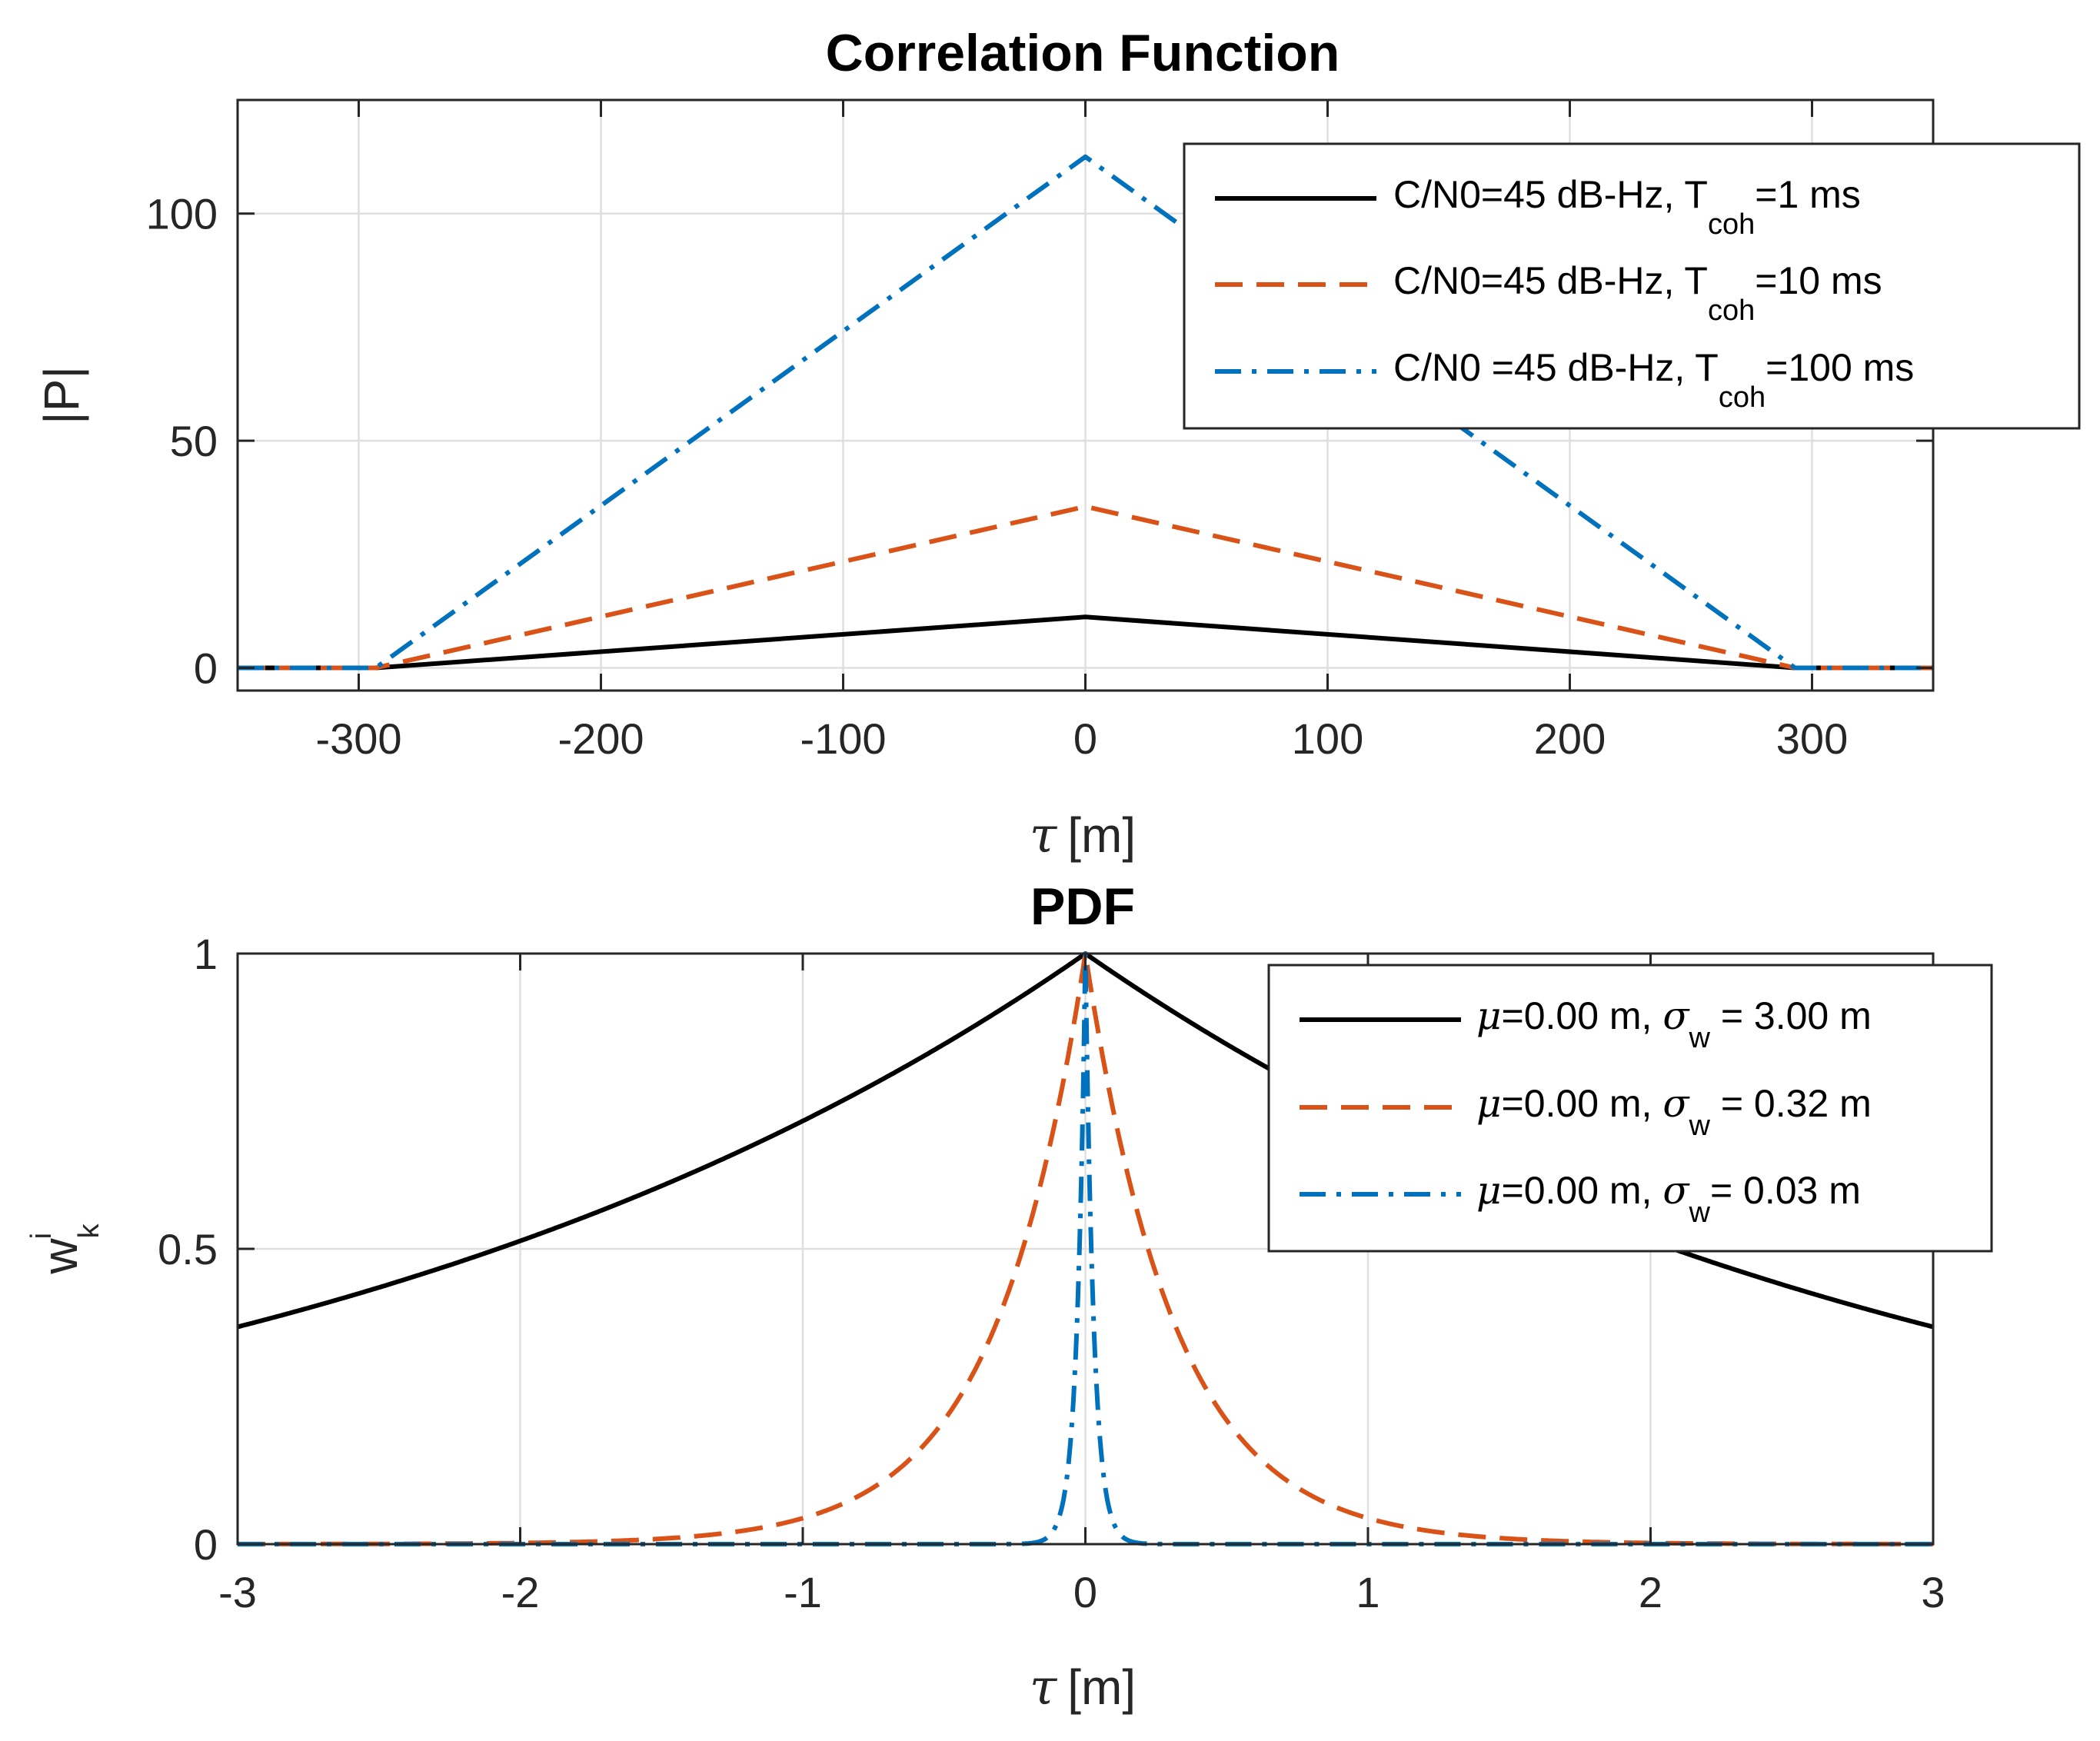  I want to click on legend-entry-10ms: C/N0=45 dB-Hz, Tcoh=10 ms, so click(1638, 293).